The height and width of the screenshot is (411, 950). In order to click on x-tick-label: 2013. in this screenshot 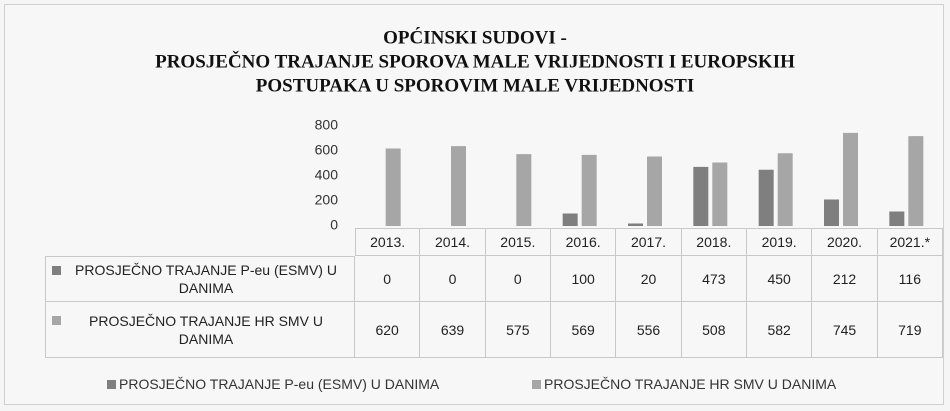, I will do `click(388, 242)`.